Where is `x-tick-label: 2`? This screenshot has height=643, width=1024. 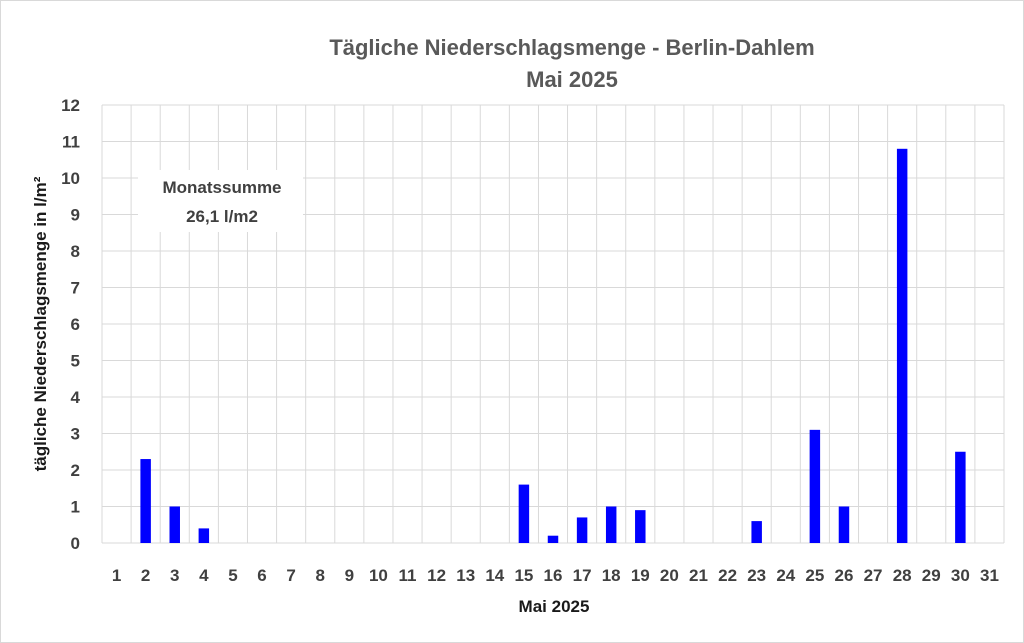 x-tick-label: 2 is located at coordinates (145, 575).